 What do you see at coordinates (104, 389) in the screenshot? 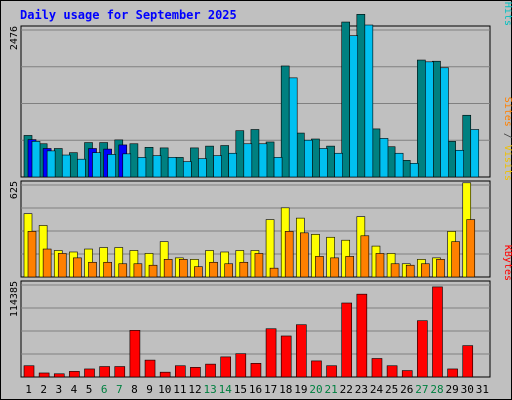
I see `x-tick-label: 6` at bounding box center [104, 389].